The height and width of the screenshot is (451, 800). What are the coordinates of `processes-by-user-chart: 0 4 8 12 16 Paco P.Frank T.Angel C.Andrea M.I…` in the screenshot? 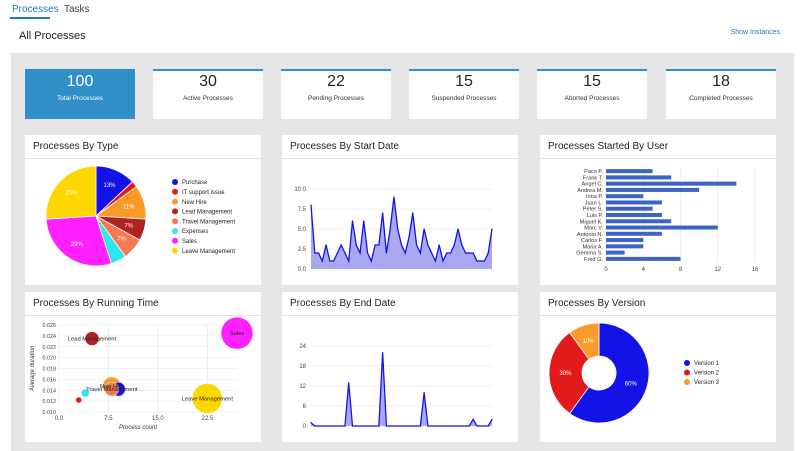 It's located at (667, 220).